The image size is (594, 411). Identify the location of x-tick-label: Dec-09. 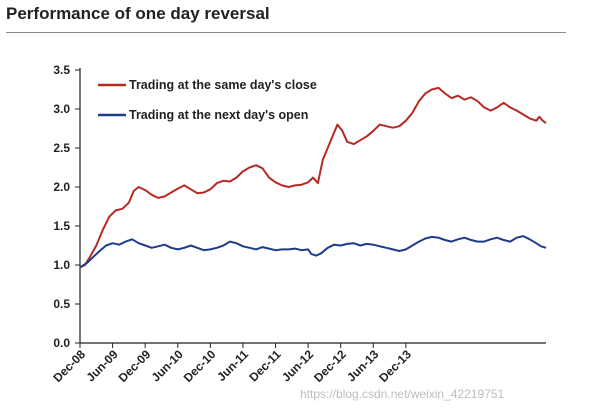
(135, 366).